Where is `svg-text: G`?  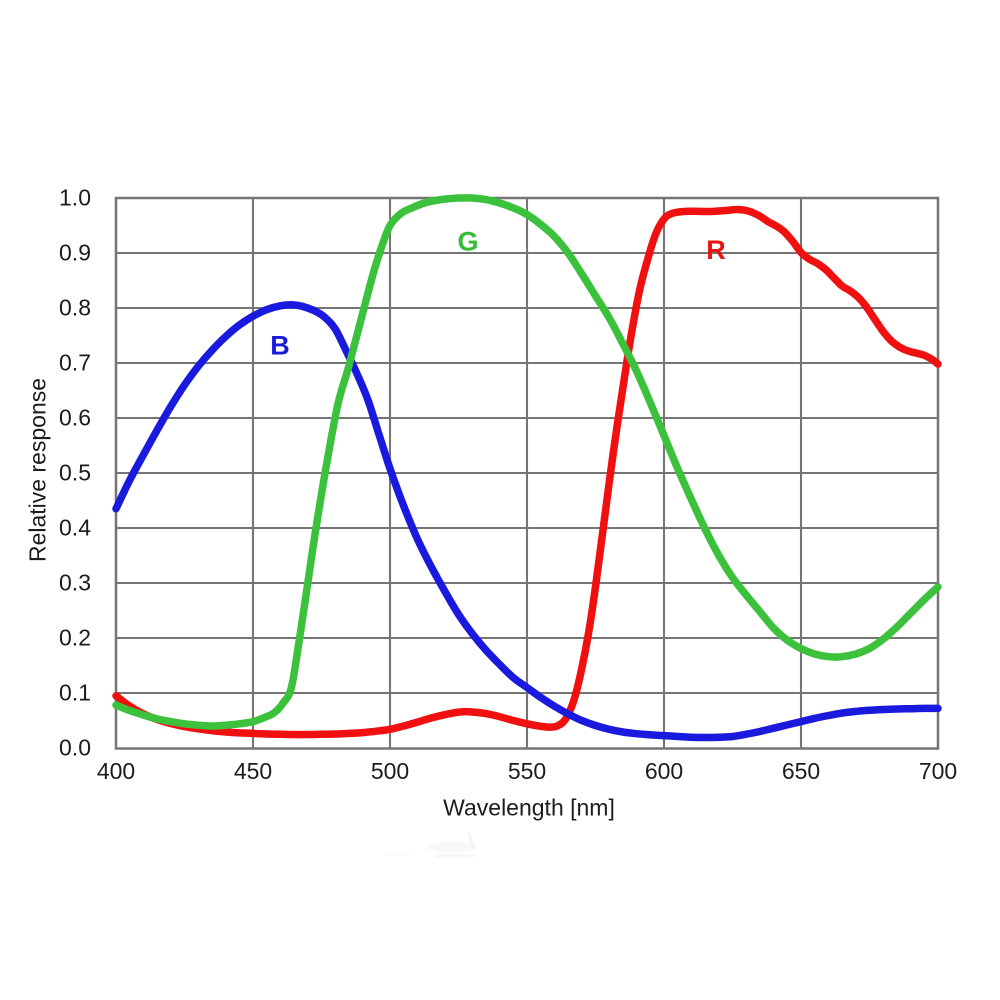 svg-text: G is located at coordinates (467, 242).